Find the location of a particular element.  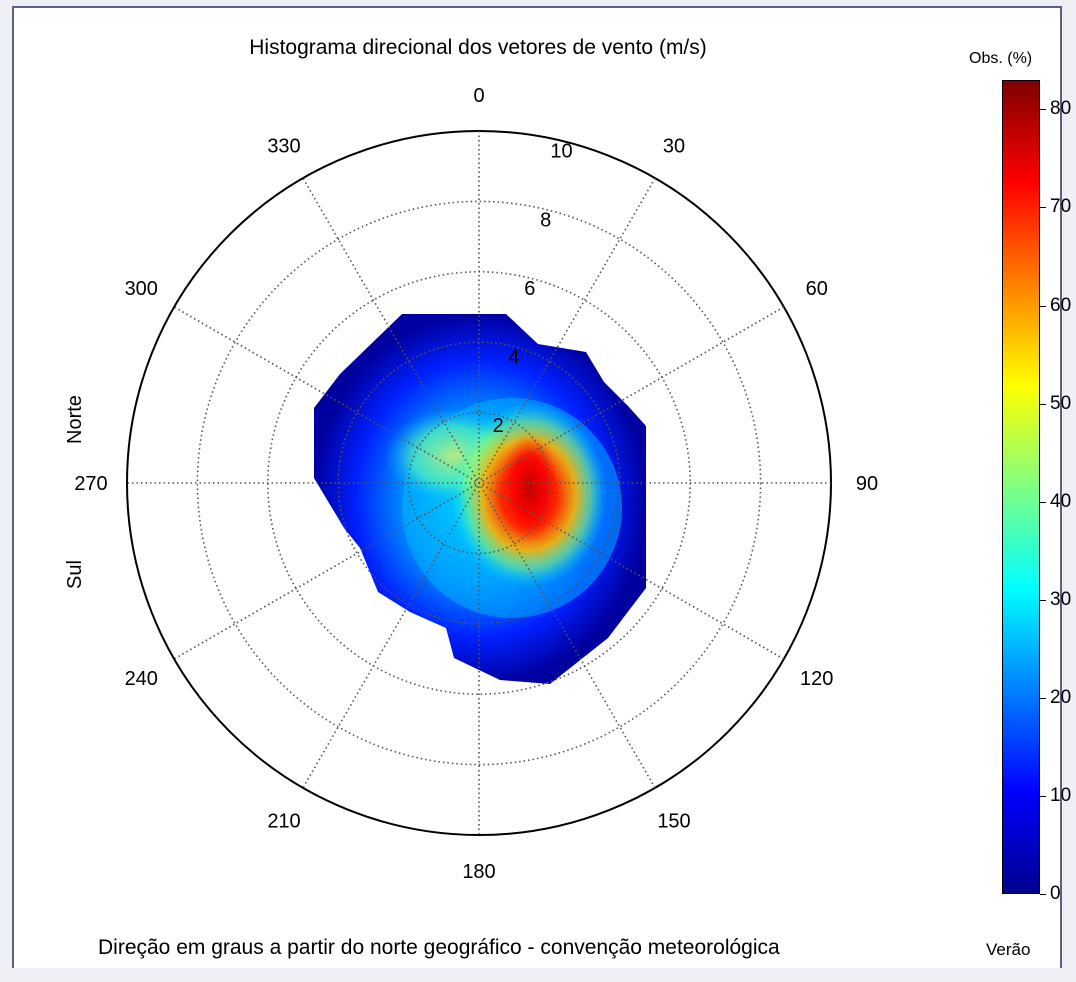

colorbar-tick-label: 60 is located at coordinates (1061, 305).